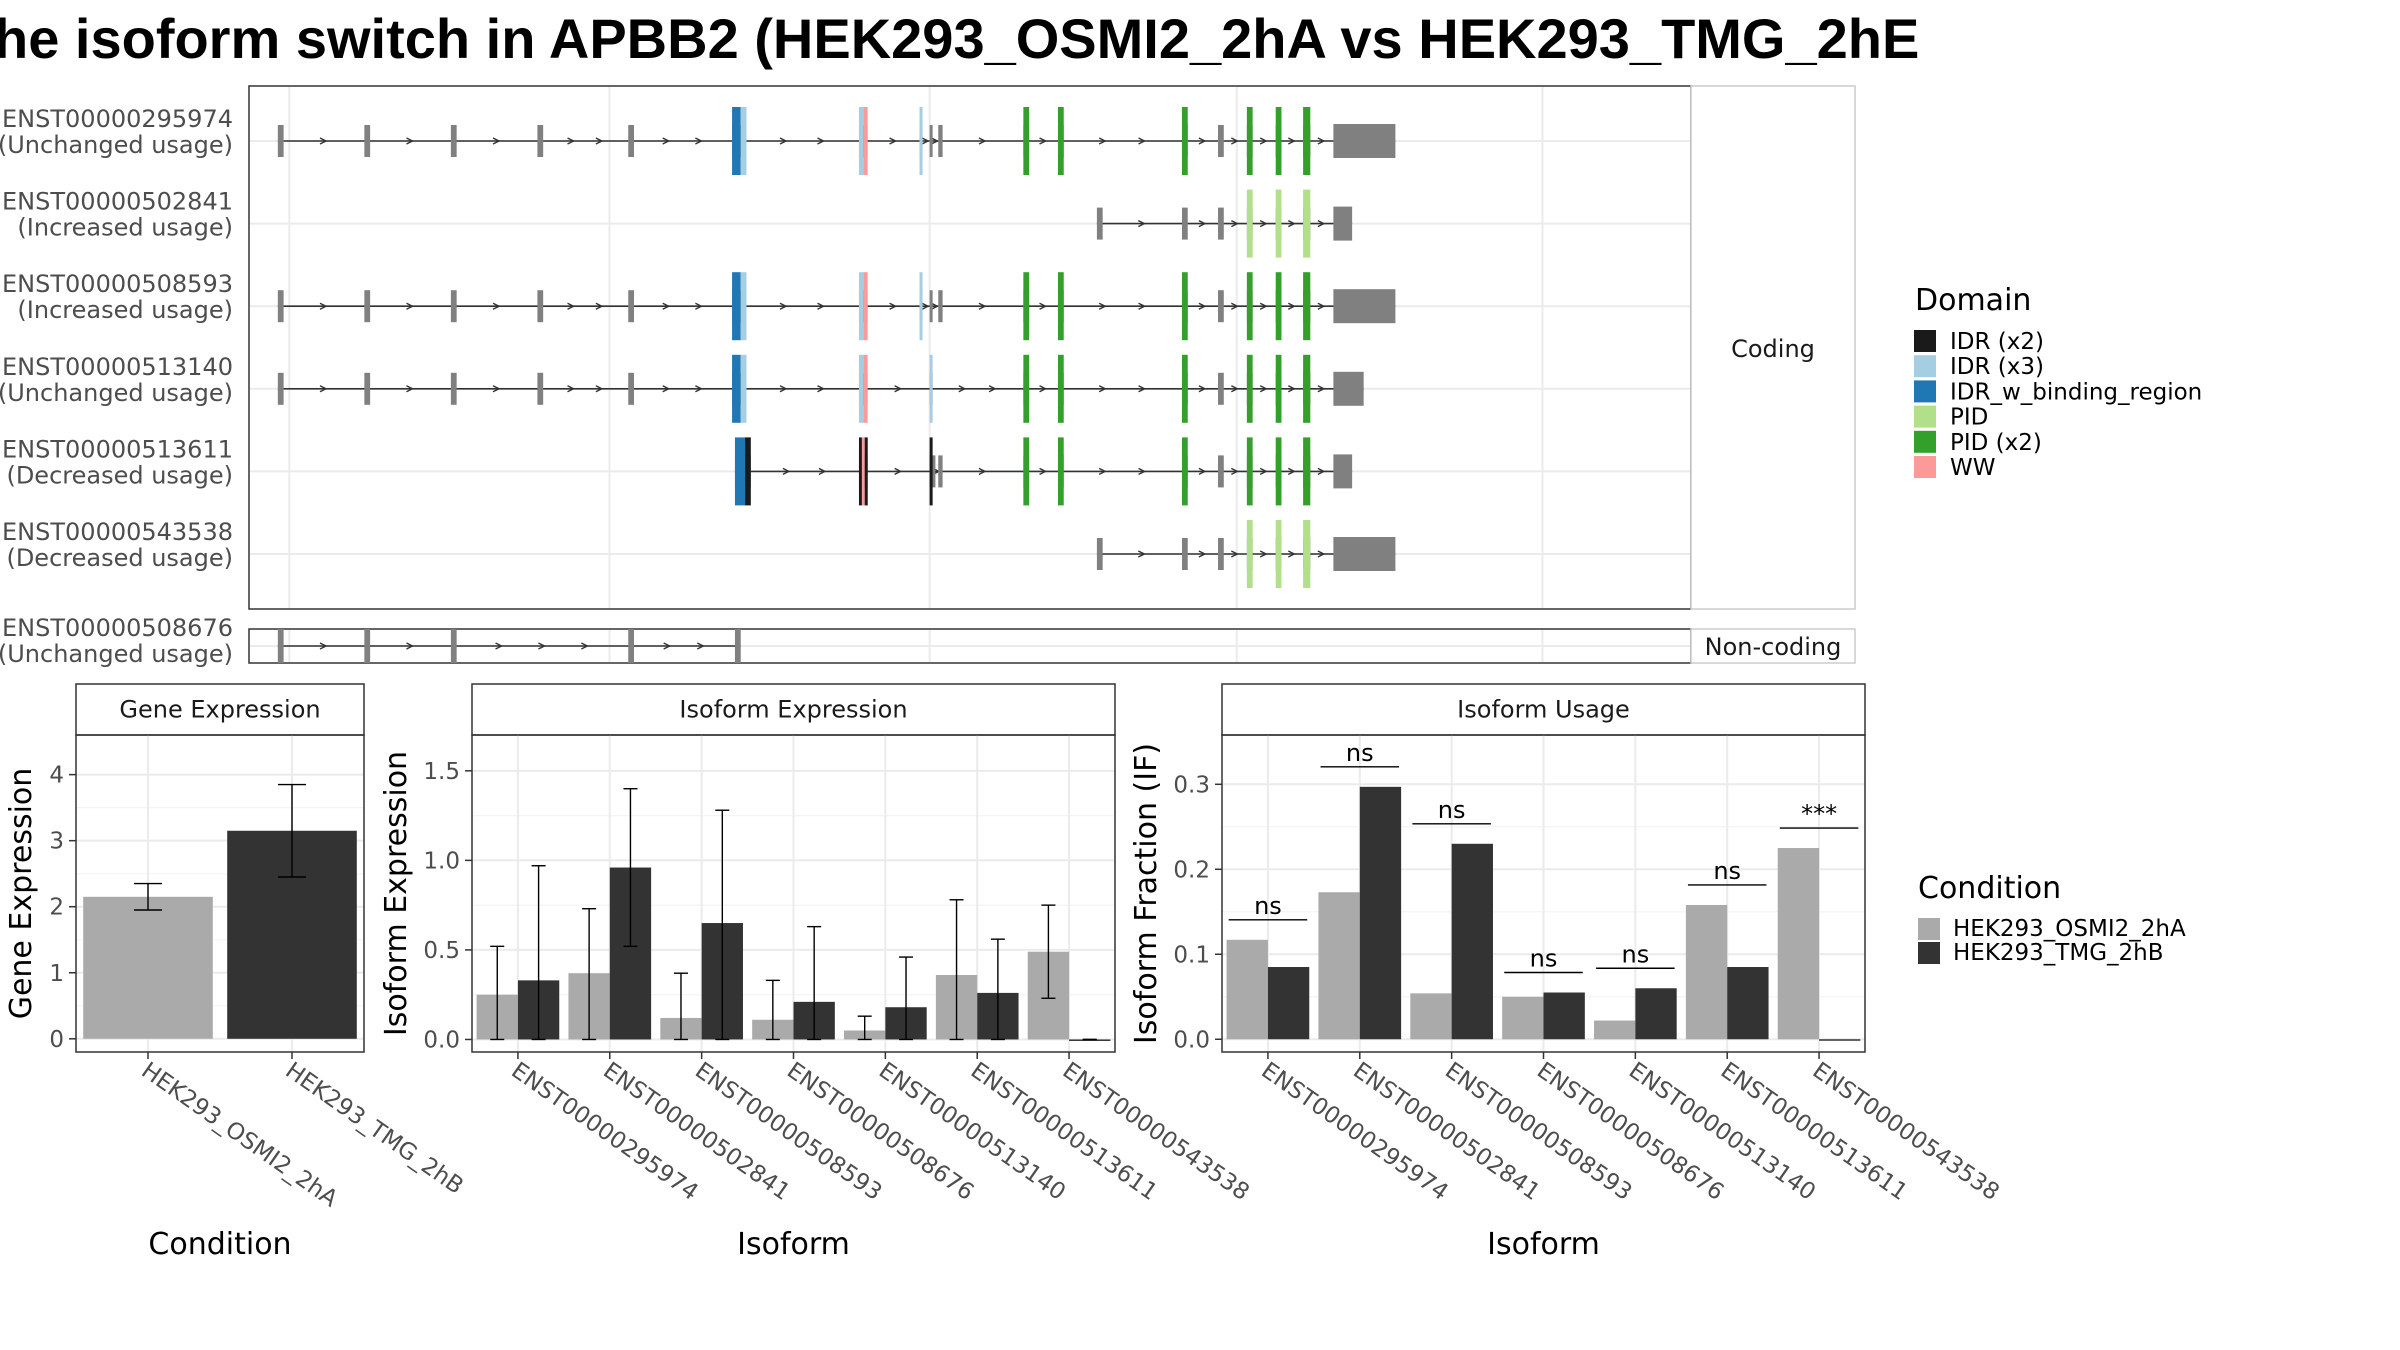 Image resolution: width=2400 pixels, height=1350 pixels. I want to click on domain-legend-key, so click(1925, 441).